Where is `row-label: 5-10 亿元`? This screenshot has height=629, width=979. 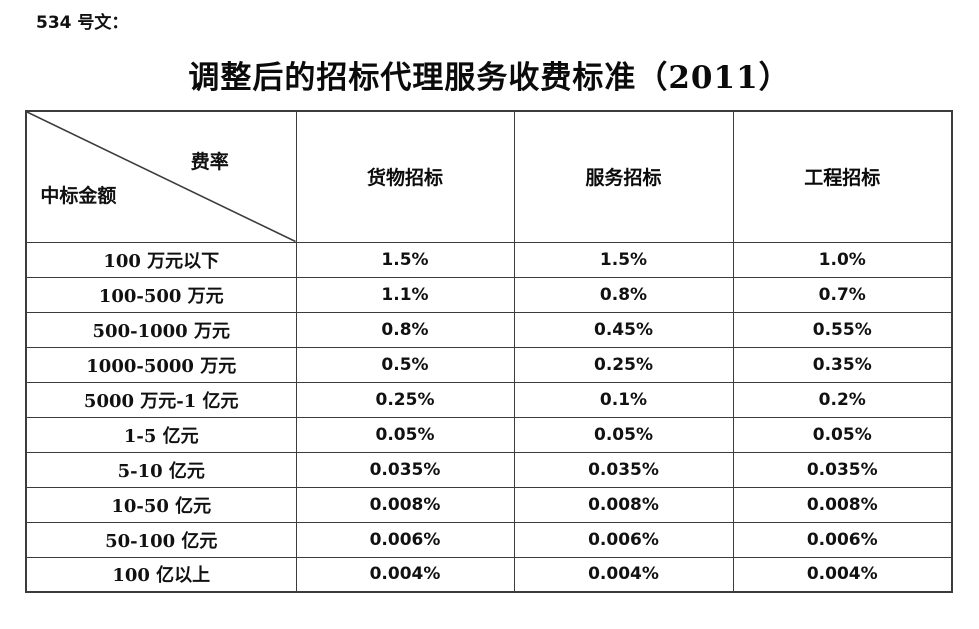
row-label: 5-10 亿元 is located at coordinates (161, 469).